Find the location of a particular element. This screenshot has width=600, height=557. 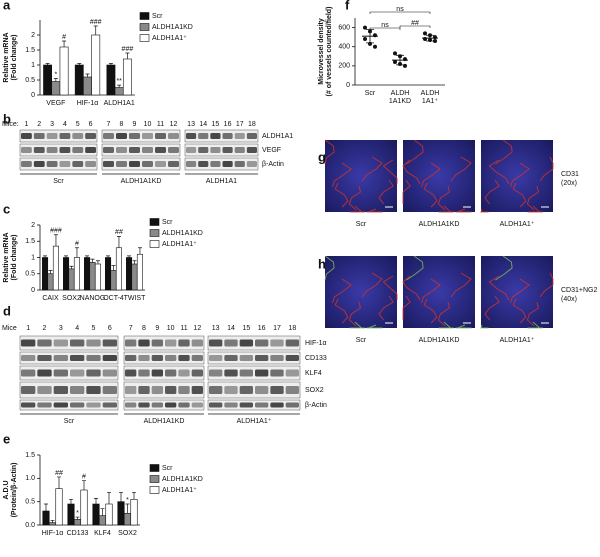

lane-number: 6 is located at coordinates (110, 328).